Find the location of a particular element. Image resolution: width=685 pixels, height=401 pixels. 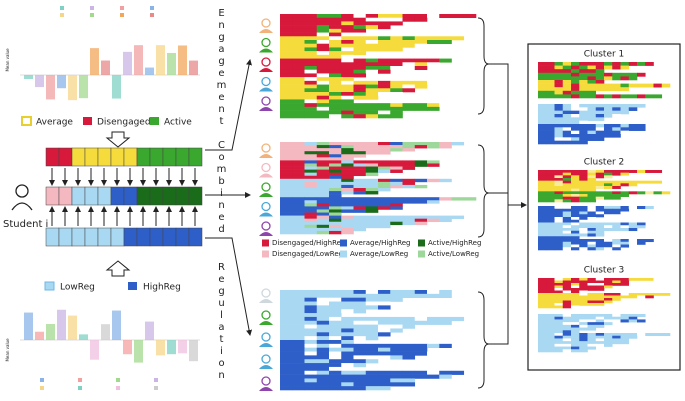

sequence-cell is located at coordinates (65, 157).